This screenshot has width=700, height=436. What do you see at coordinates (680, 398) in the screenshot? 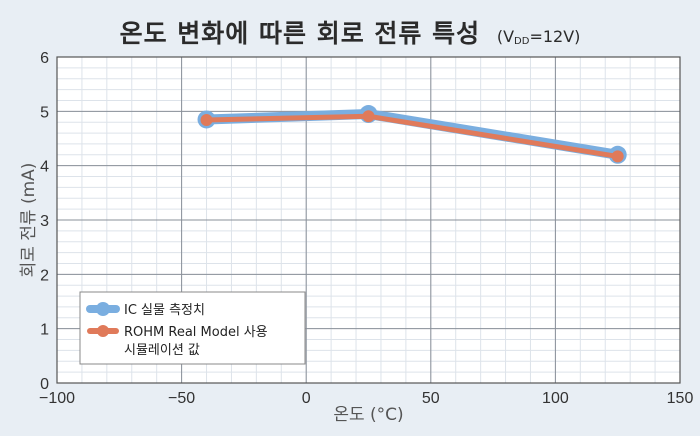
I see `x-tick-label: 150` at bounding box center [680, 398].